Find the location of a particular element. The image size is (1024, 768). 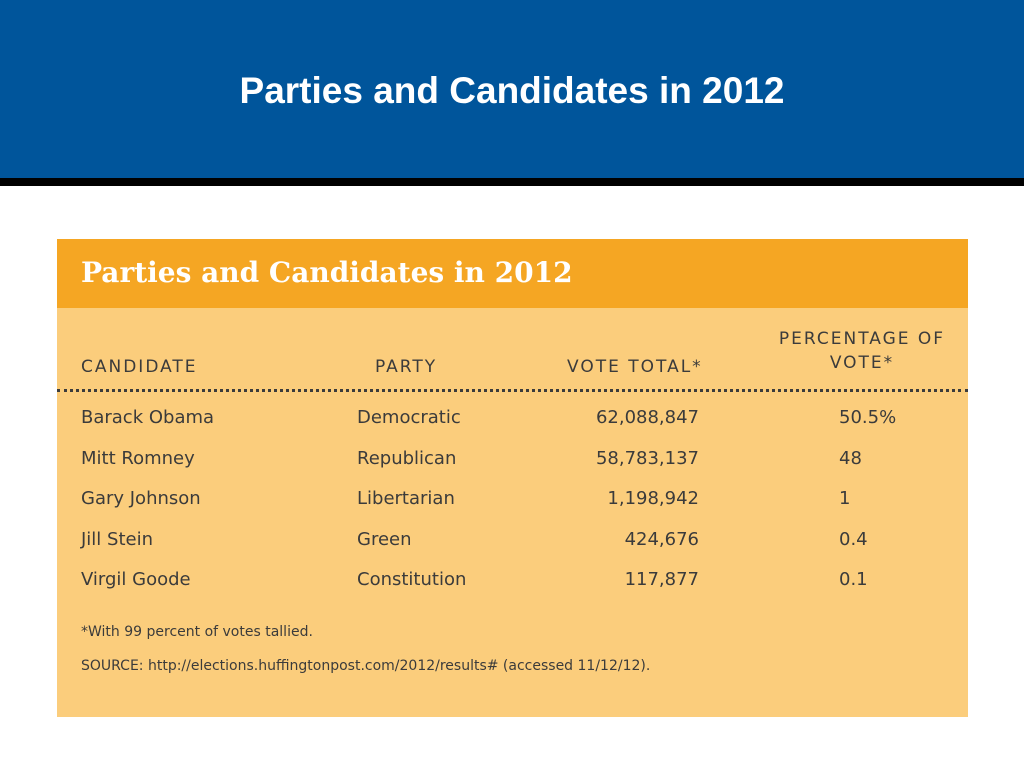

vote-percentage: 0.1 is located at coordinates (853, 579).